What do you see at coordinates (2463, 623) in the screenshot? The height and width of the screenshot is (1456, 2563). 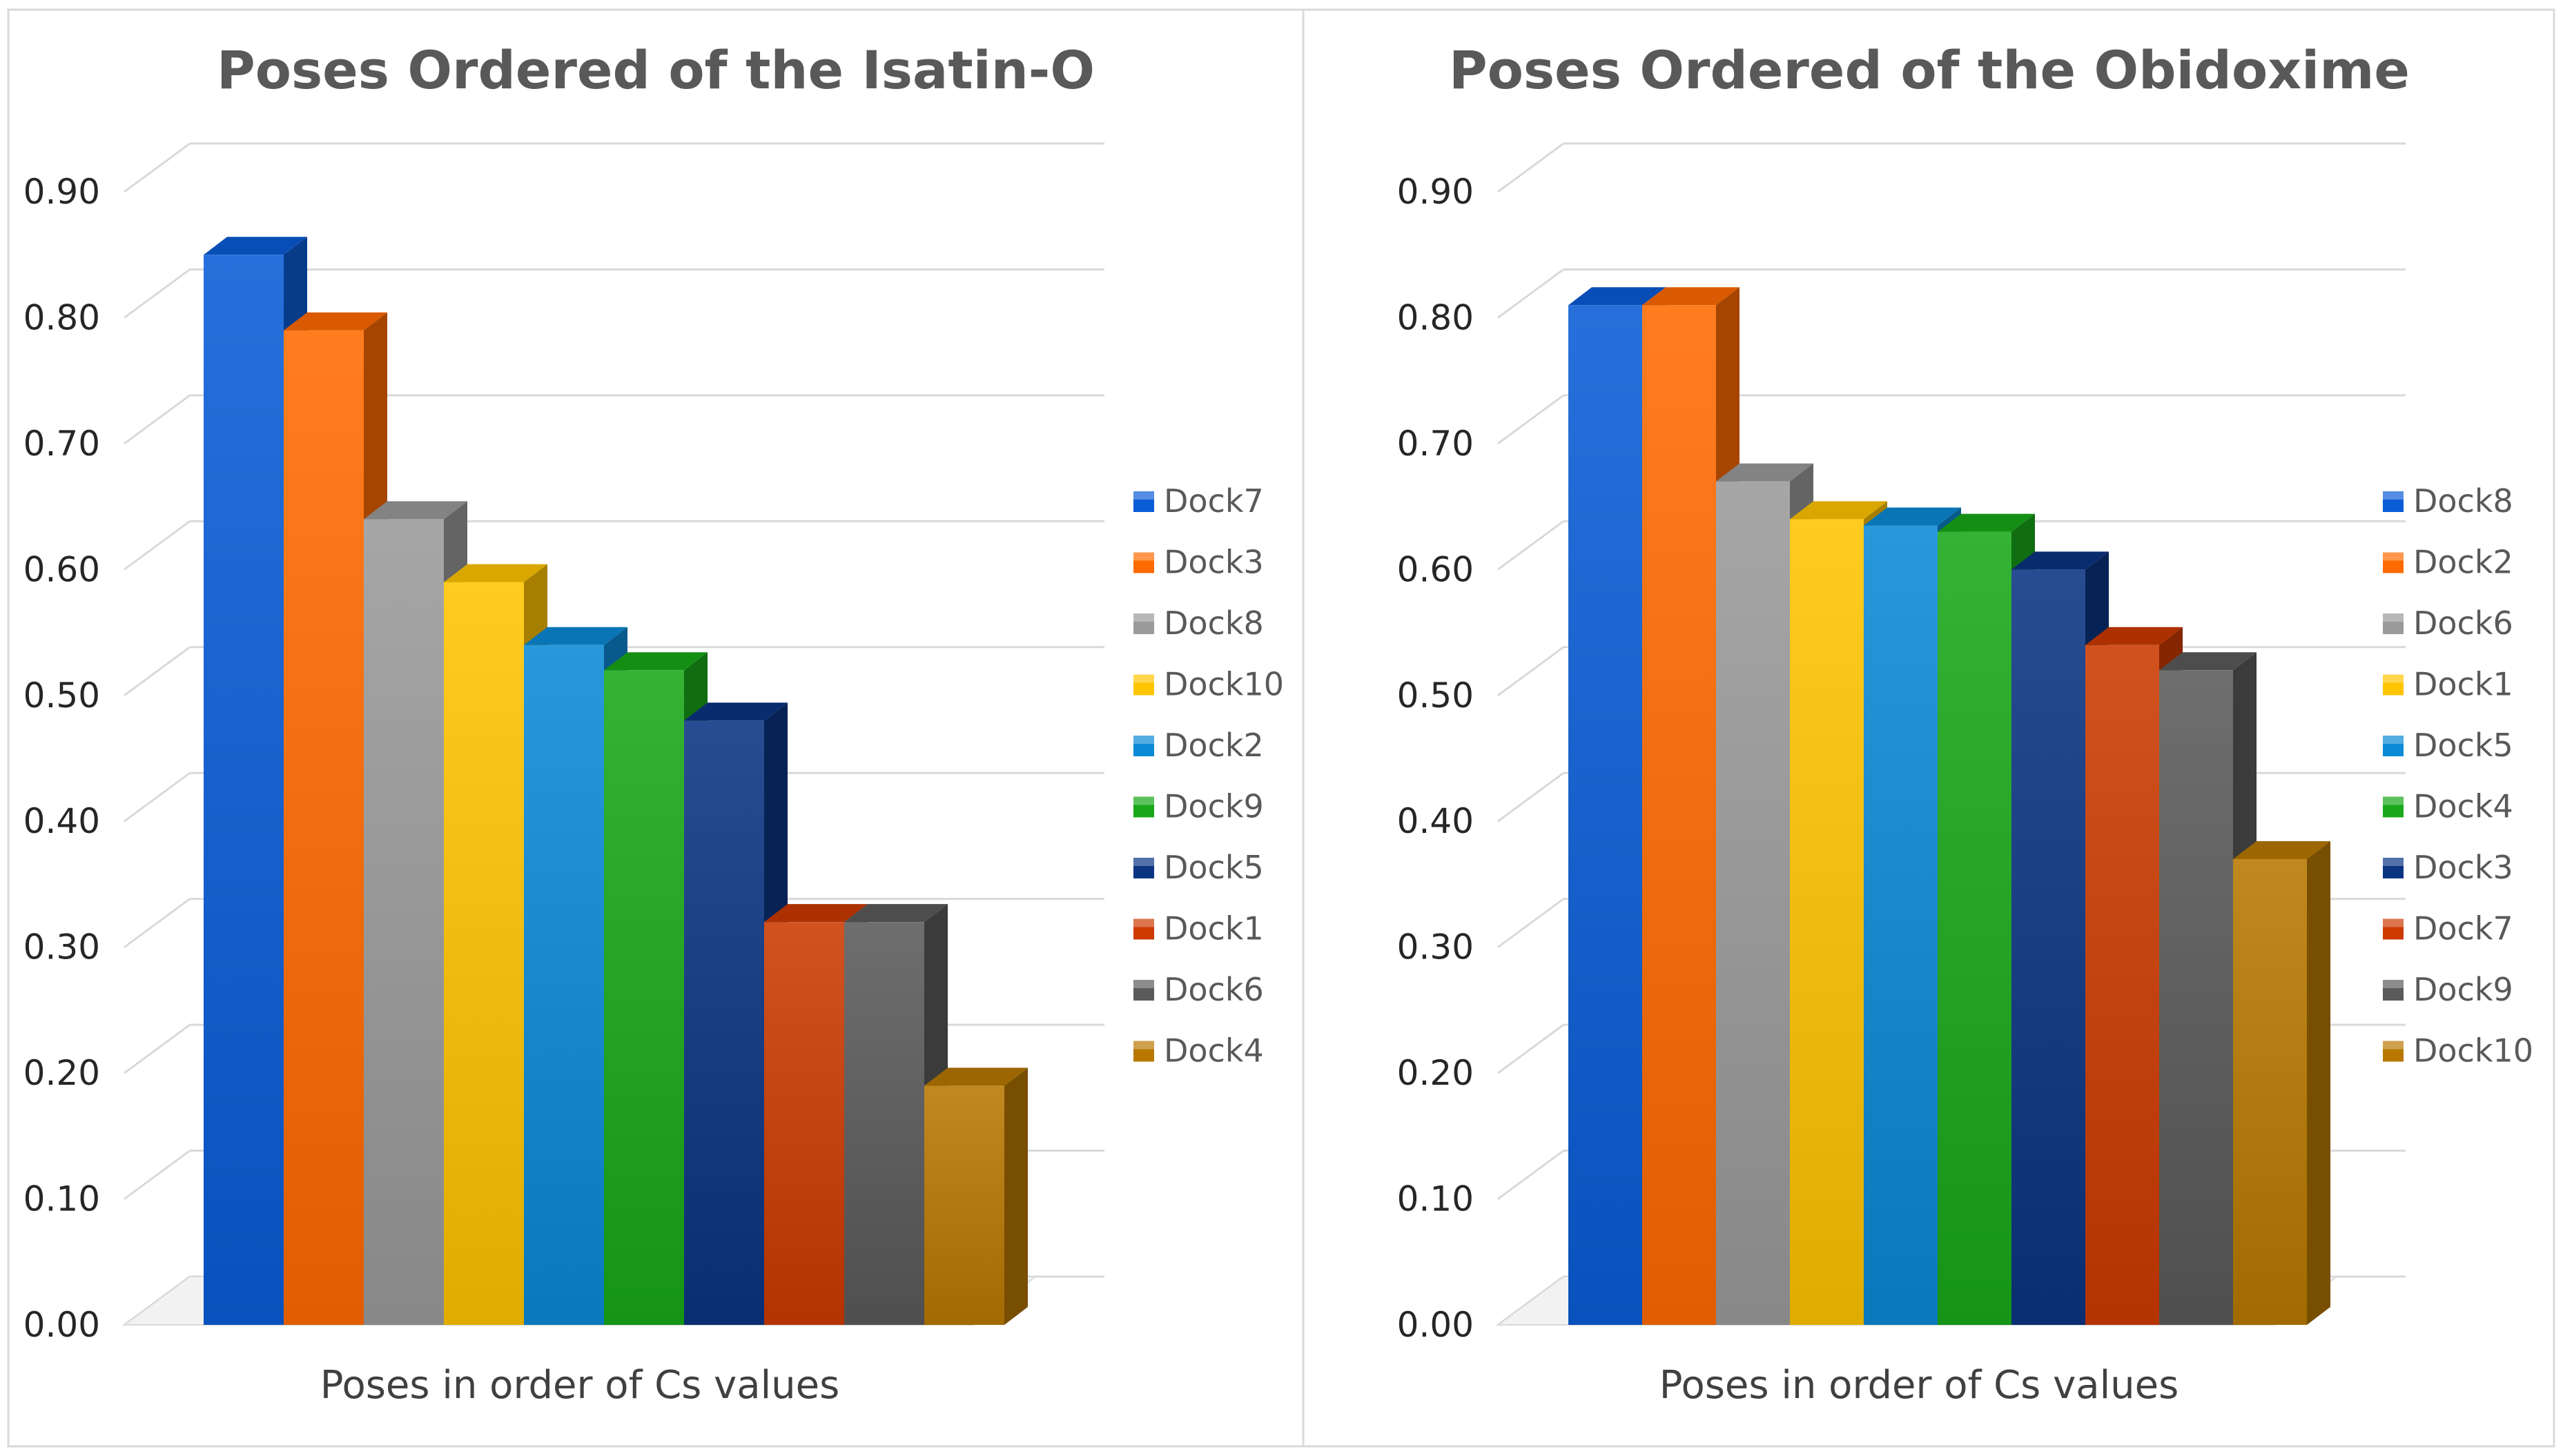 I see `legend-label: Dock6` at bounding box center [2463, 623].